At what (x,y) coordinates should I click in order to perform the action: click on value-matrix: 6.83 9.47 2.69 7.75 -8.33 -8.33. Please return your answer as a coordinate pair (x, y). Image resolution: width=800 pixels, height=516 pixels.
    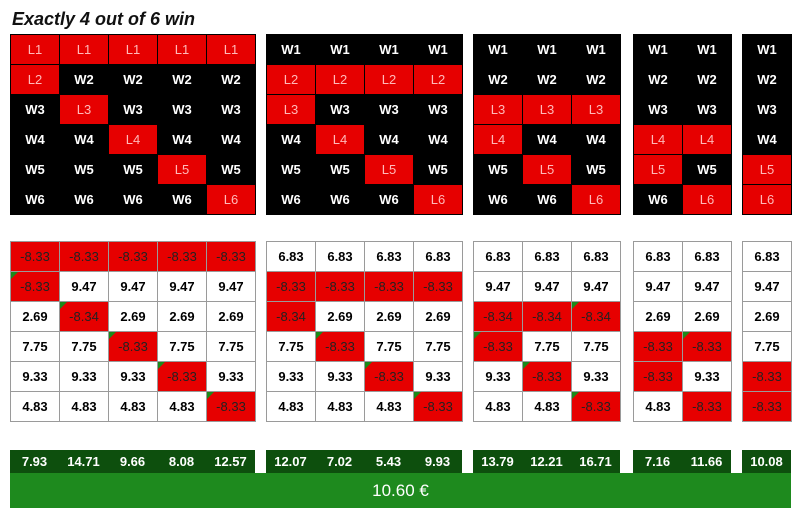
    Looking at the image, I should click on (767, 331).